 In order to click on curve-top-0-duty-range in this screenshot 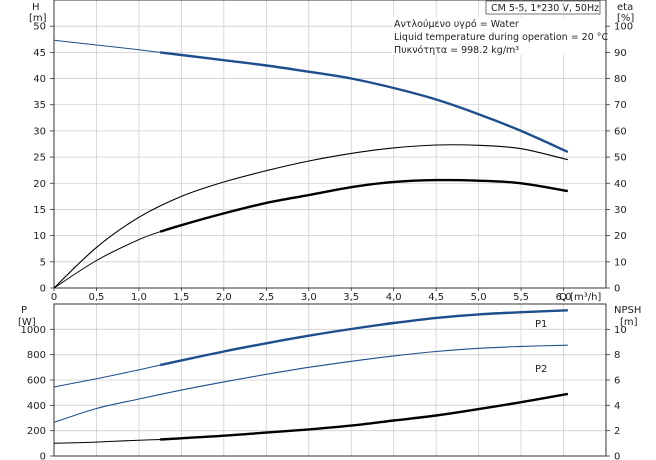, I will do `click(364, 102)`.